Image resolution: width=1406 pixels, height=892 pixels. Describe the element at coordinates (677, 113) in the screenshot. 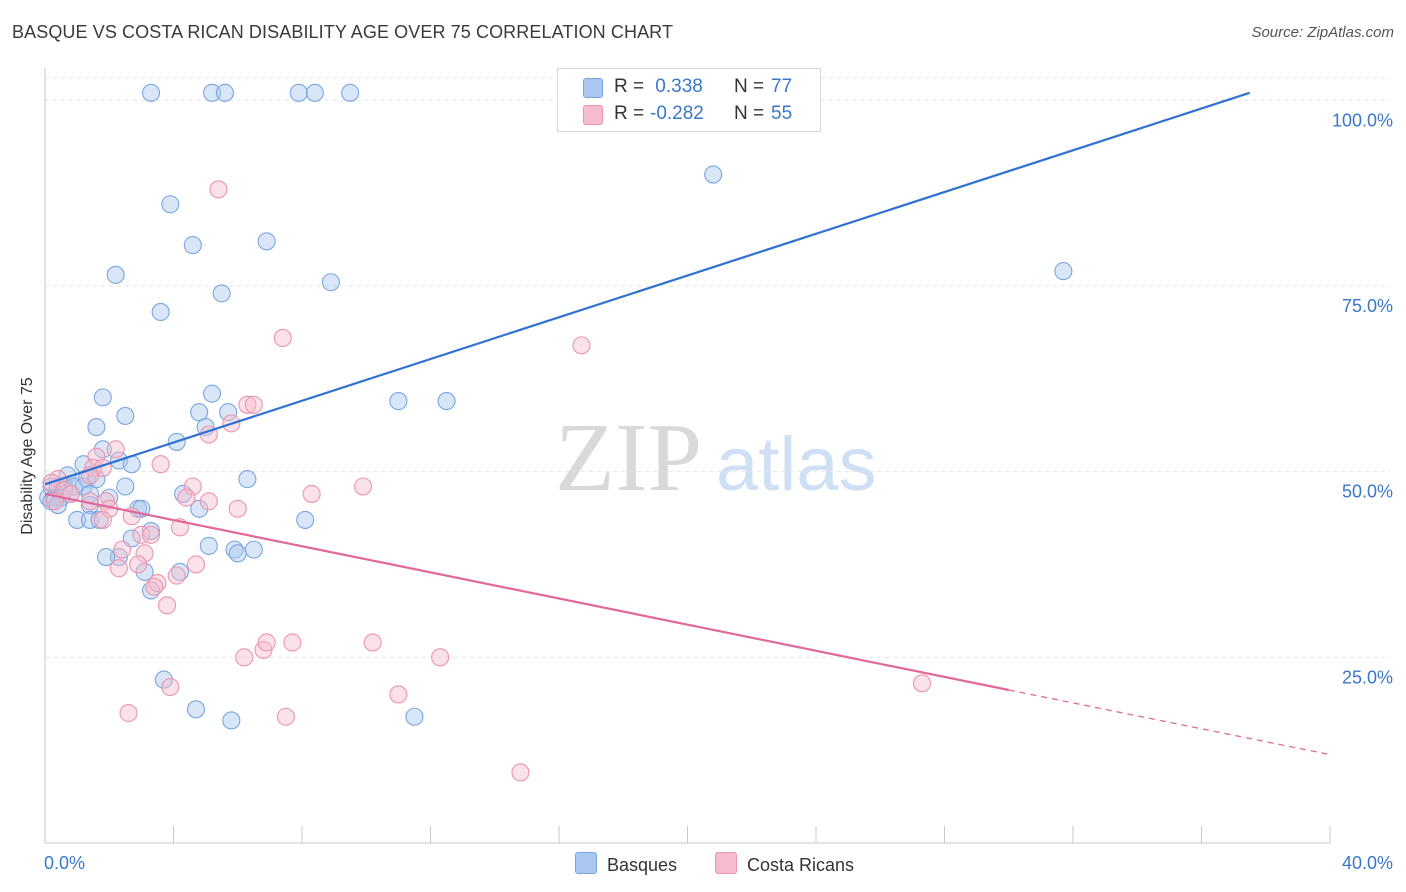

I see `r-value: -0.282` at that location.